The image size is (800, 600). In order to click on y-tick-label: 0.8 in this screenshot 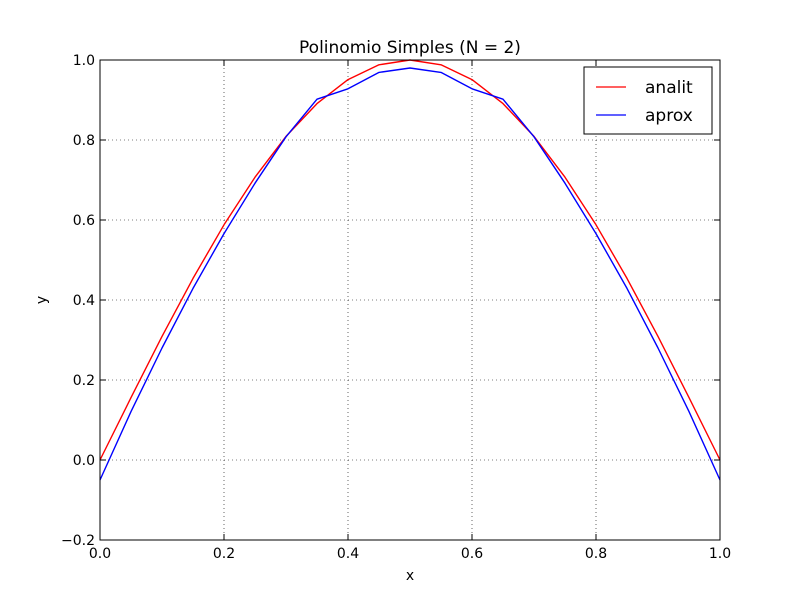, I will do `click(84, 141)`.